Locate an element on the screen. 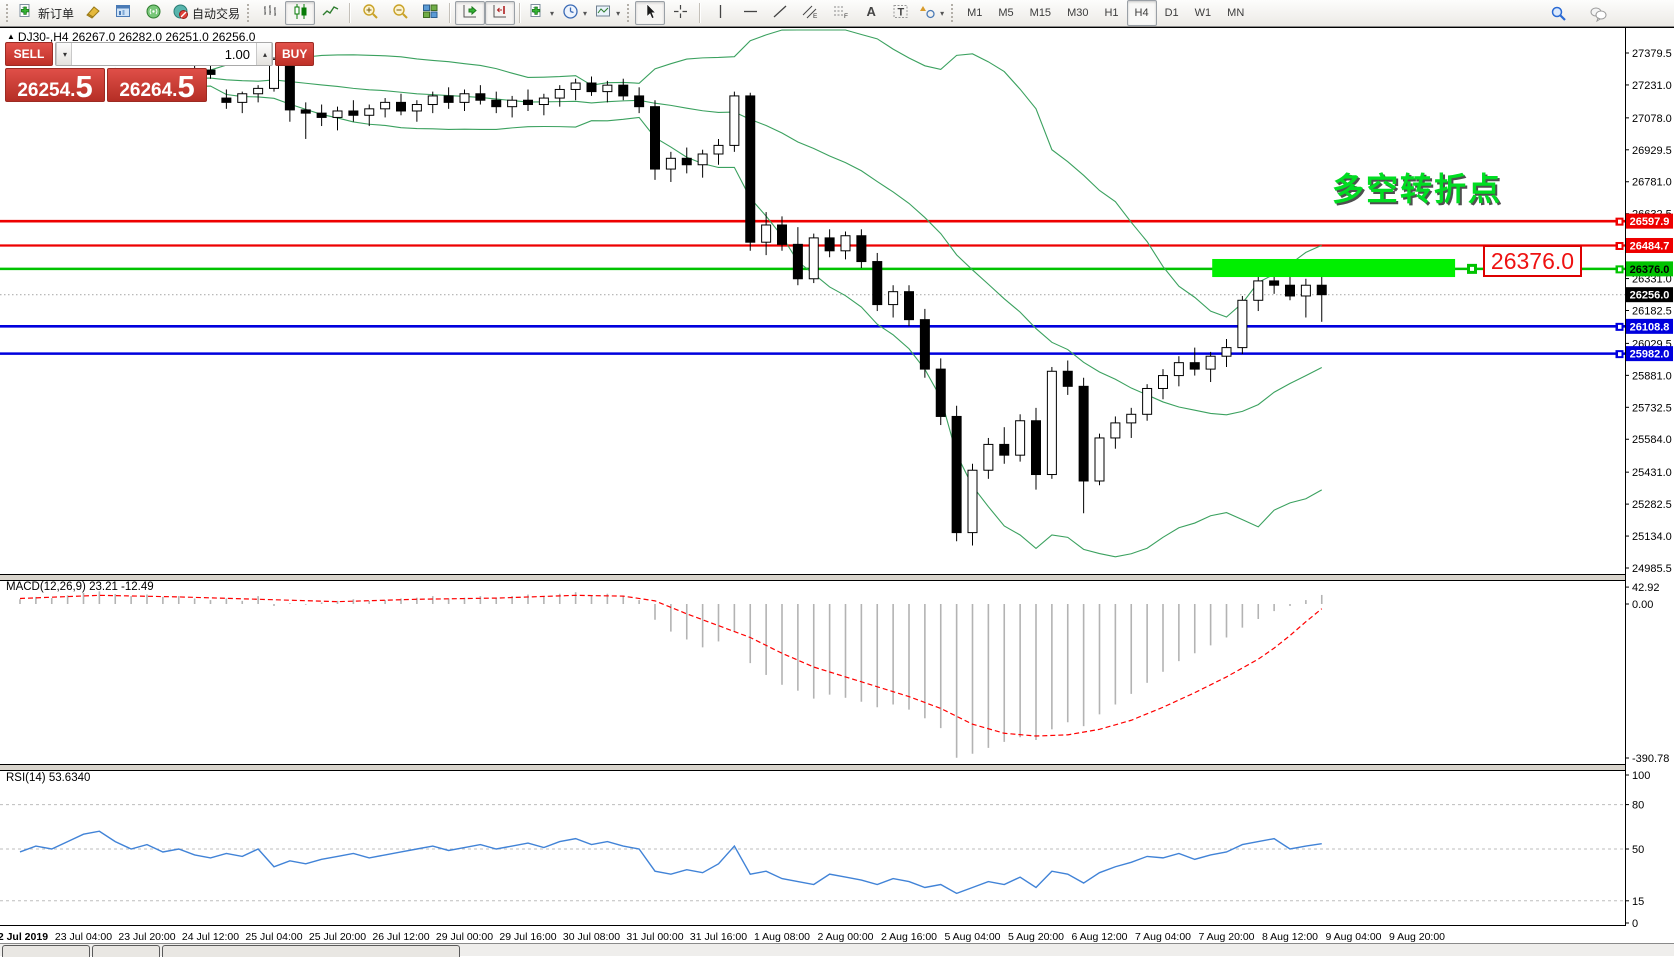 The height and width of the screenshot is (957, 1674). time-axis-label: 9 Aug 20:00 is located at coordinates (1417, 937).